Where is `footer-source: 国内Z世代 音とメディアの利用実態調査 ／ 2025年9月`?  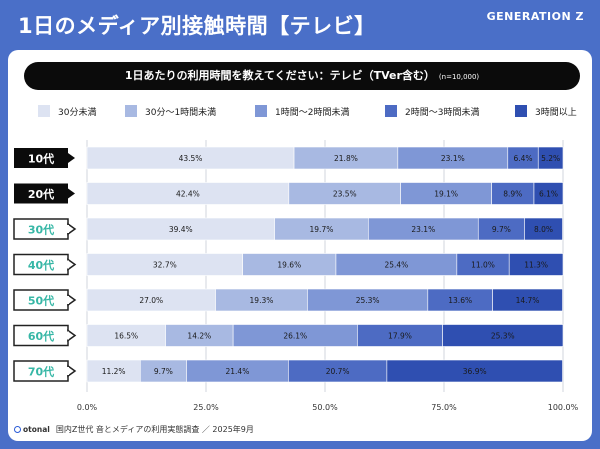
footer-source: 国内Z世代 音とメディアの利用実態調査 ／ 2025年9月 is located at coordinates (154, 429).